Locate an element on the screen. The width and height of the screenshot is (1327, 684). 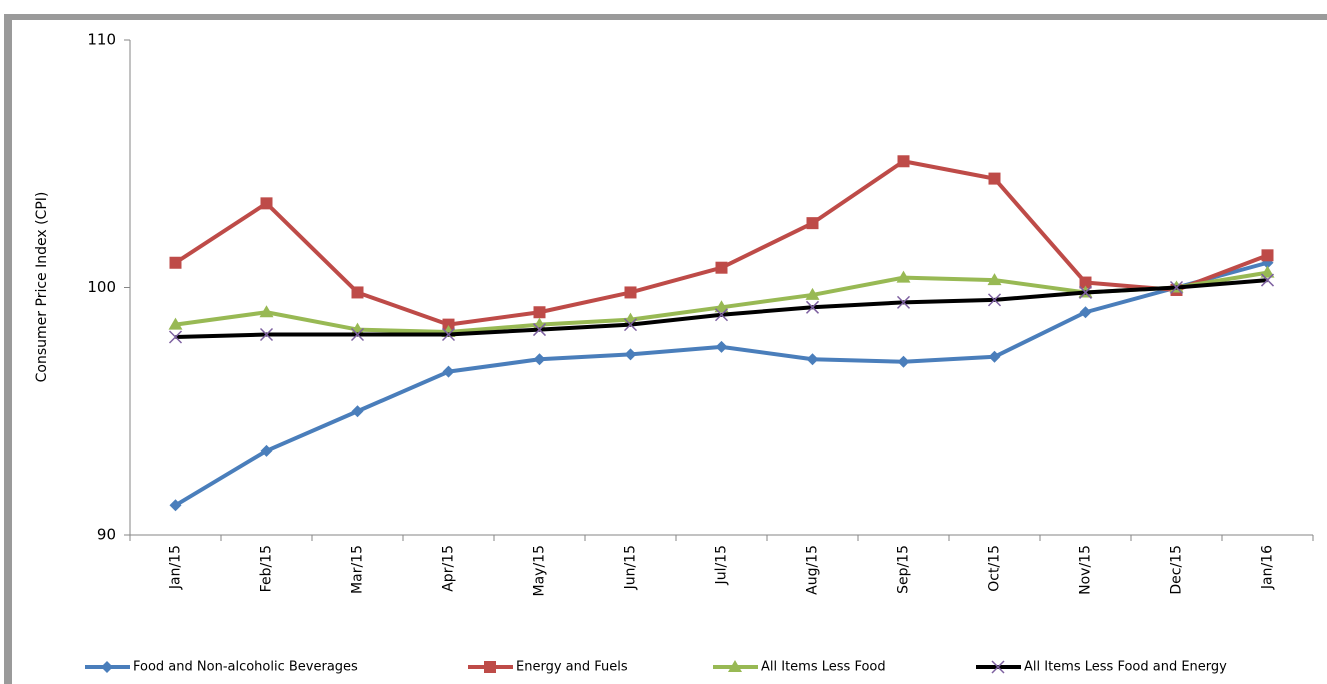
x-tick-label: Dec/15 is located at coordinates (1177, 570).